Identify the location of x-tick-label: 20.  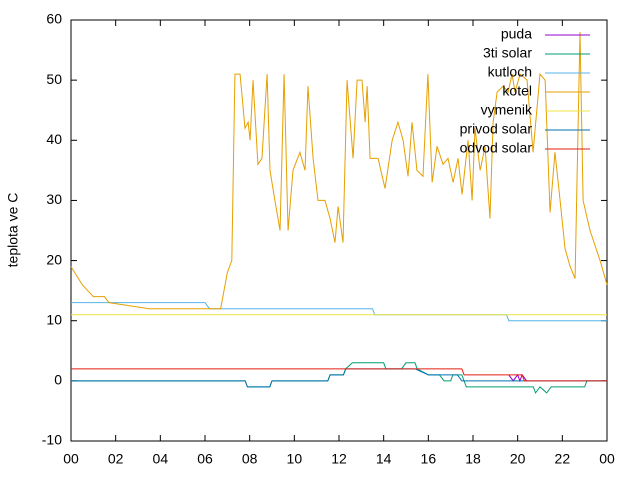
(518, 459).